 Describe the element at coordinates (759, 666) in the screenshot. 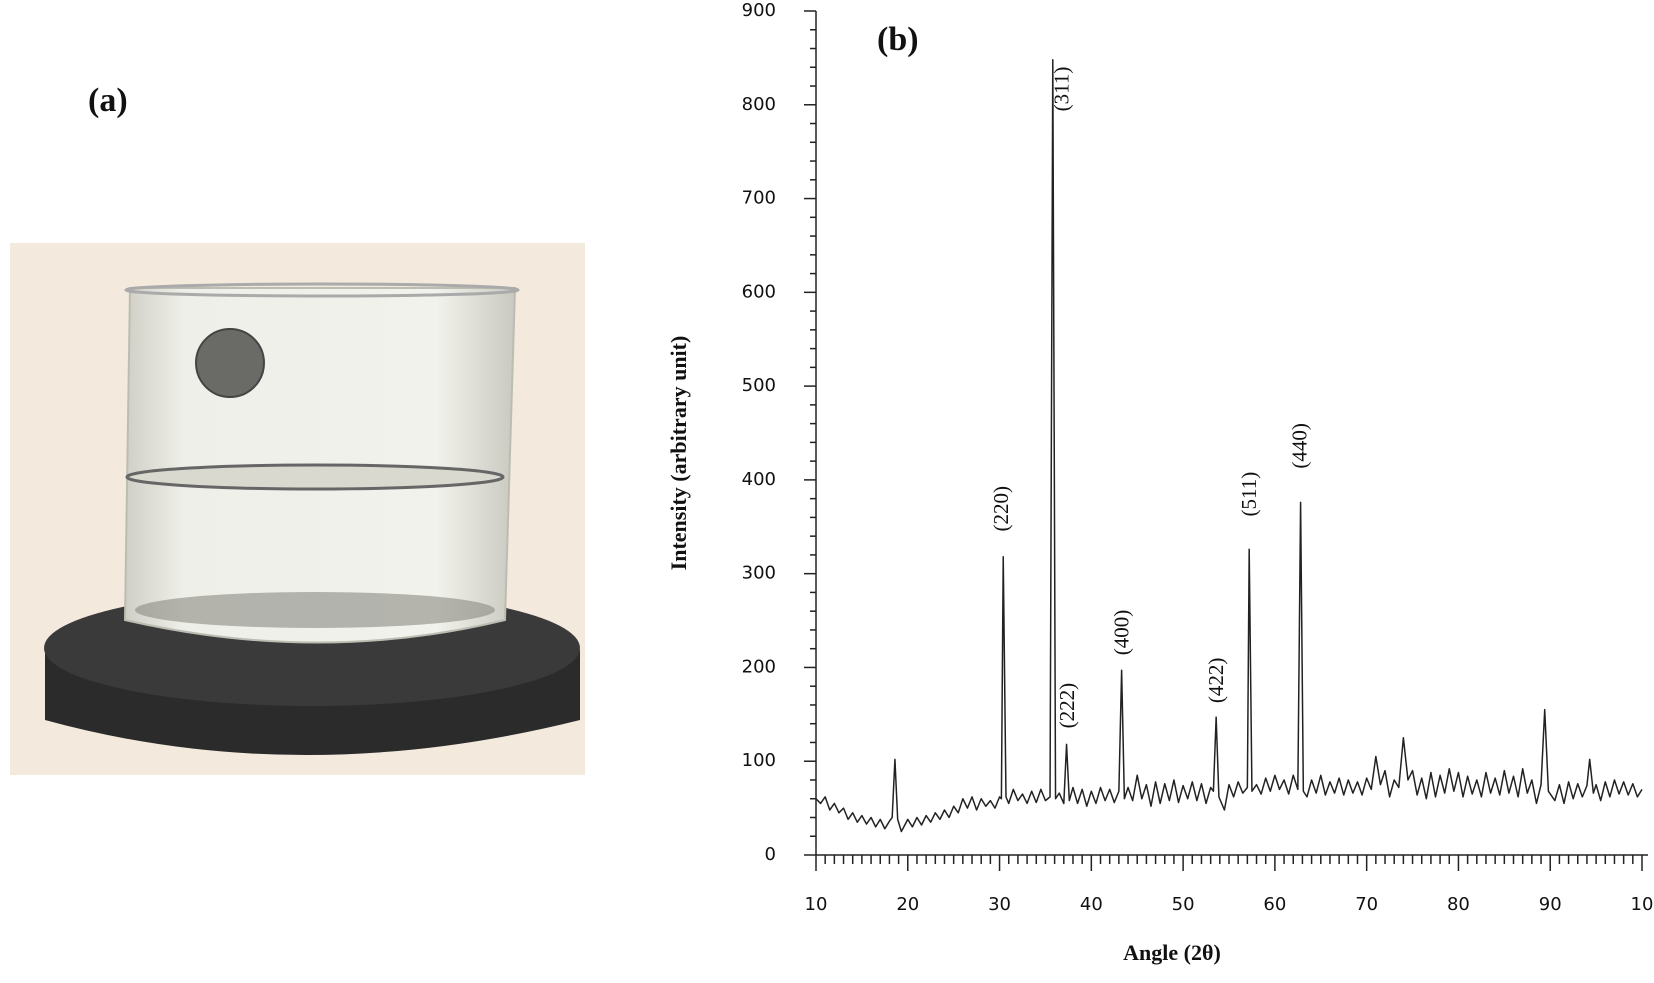

I see `y-tick-label: 200` at that location.